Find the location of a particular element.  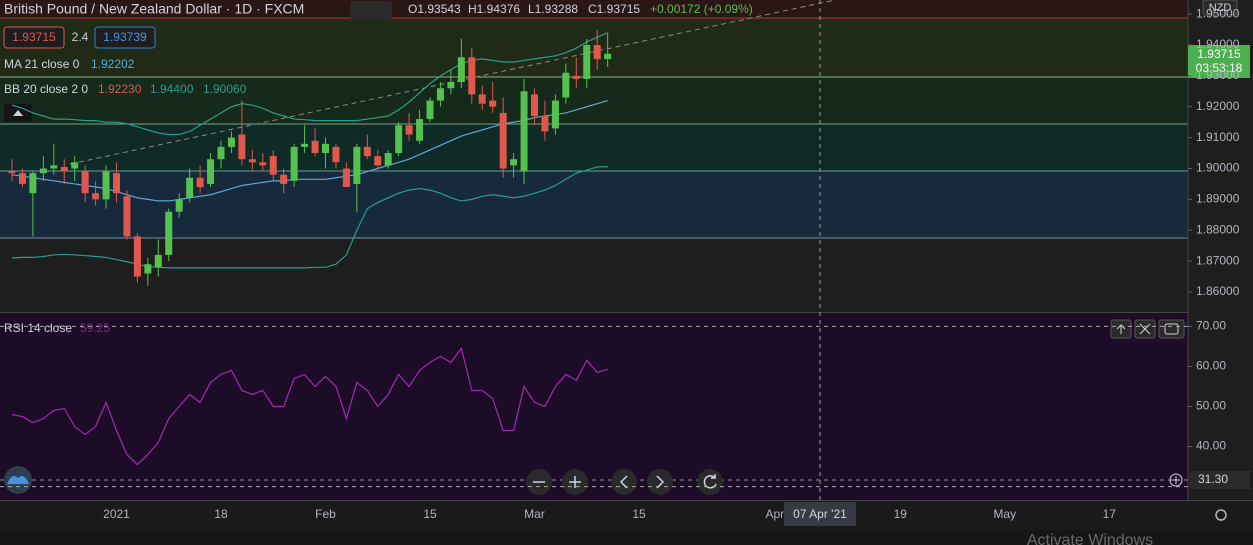

icon-buttons is located at coordinates (371, 10).